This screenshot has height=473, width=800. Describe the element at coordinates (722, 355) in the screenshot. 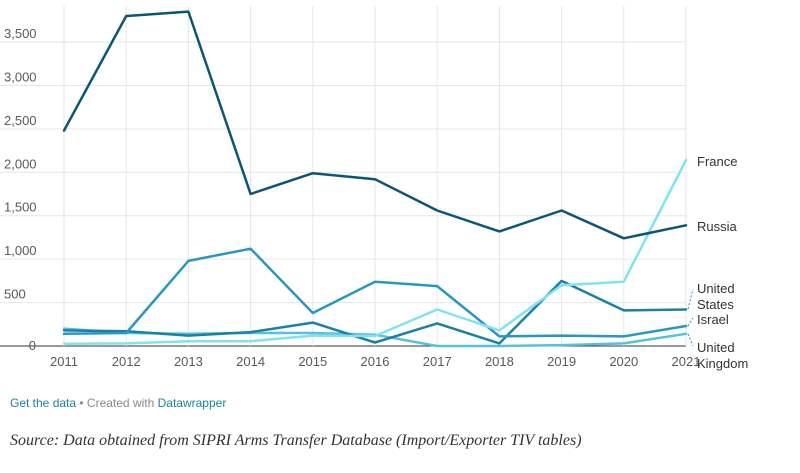

I see `series-label-united-kingdom: United Kingdom` at that location.